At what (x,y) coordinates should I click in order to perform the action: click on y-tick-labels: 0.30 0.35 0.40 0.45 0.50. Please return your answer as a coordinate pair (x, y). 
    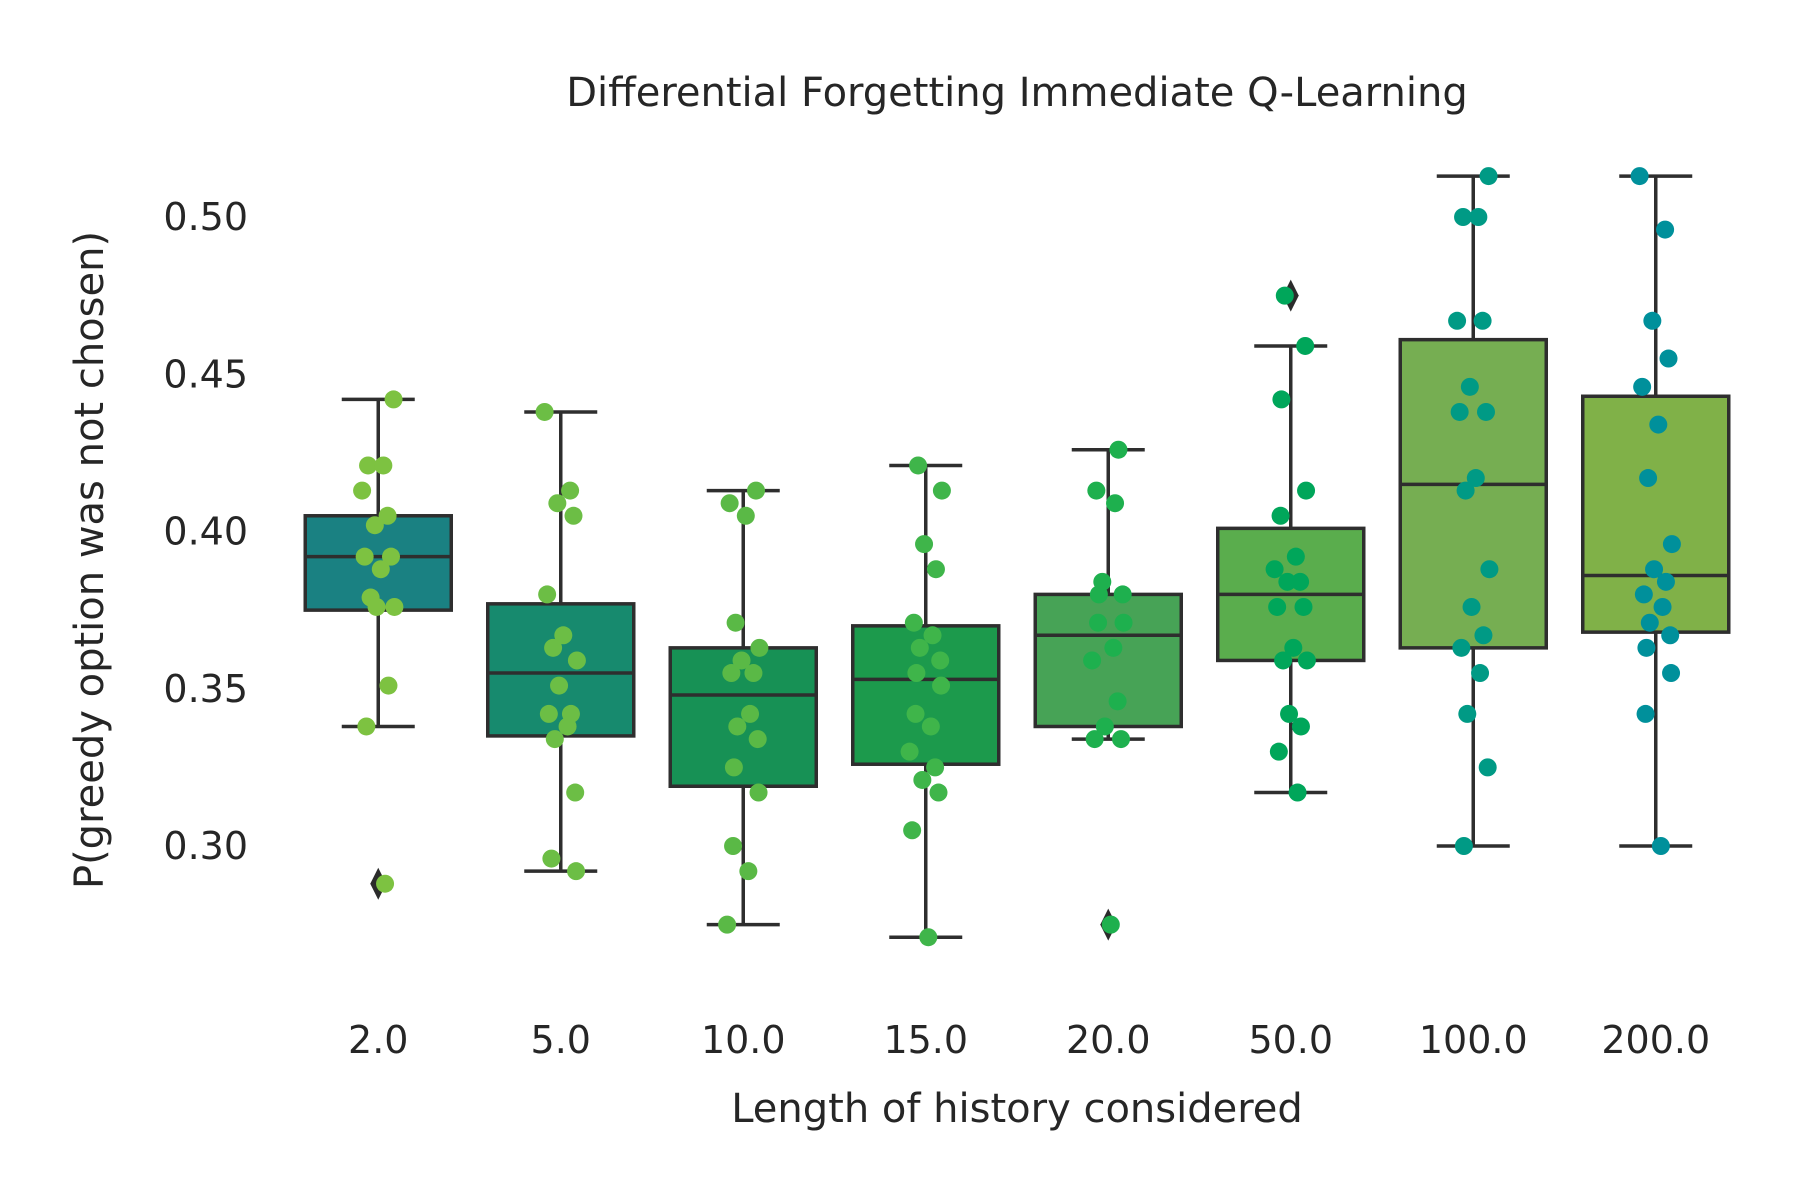
    Looking at the image, I should click on (205, 531).